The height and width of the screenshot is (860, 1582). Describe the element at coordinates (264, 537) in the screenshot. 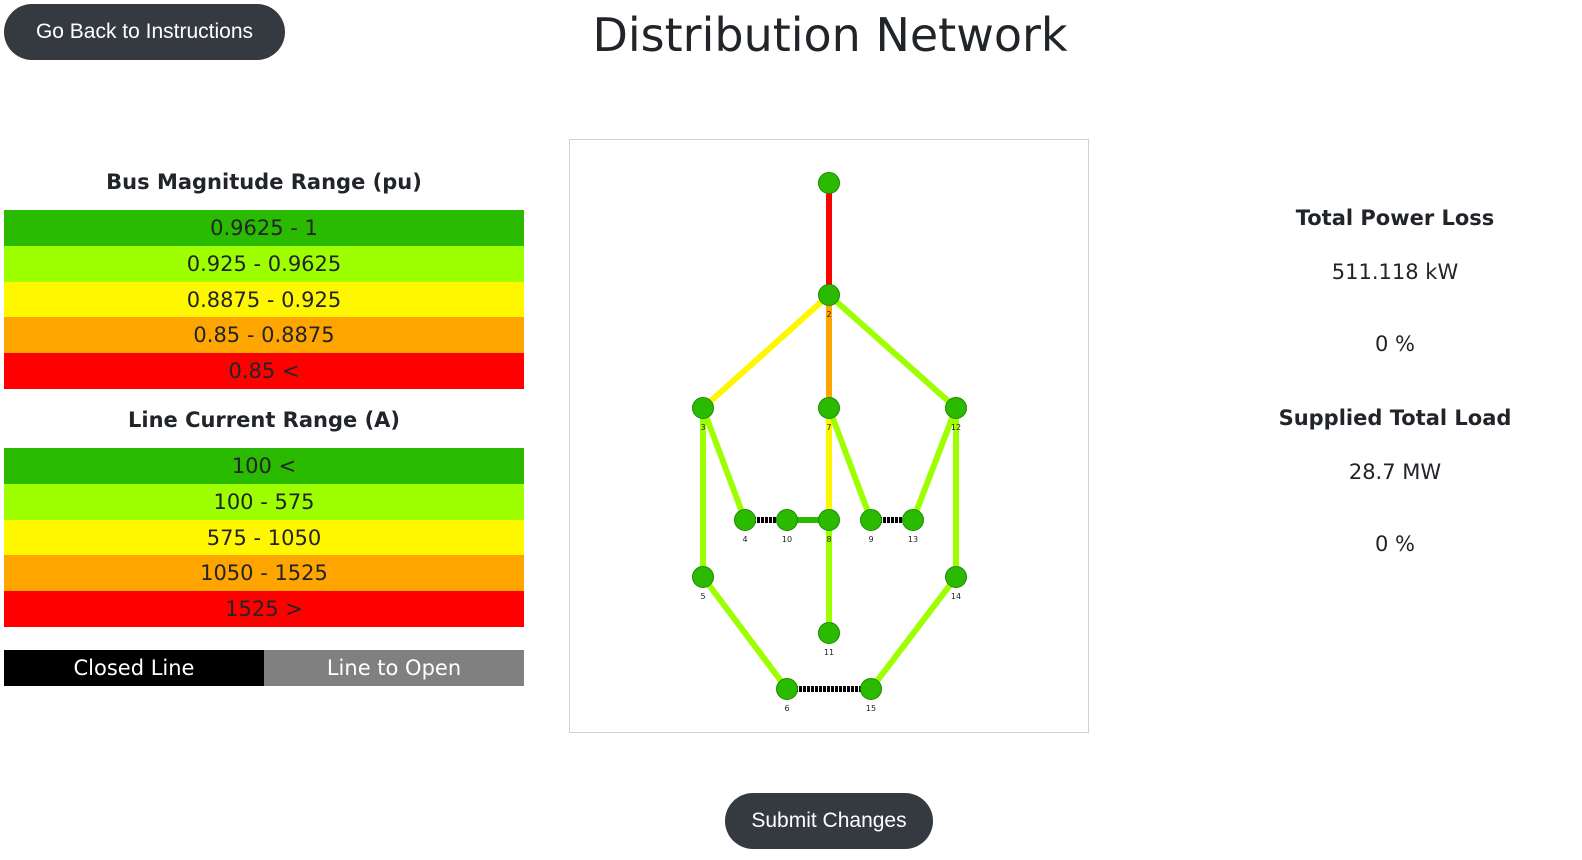

I see `line-range-row: 575 - 1050` at that location.